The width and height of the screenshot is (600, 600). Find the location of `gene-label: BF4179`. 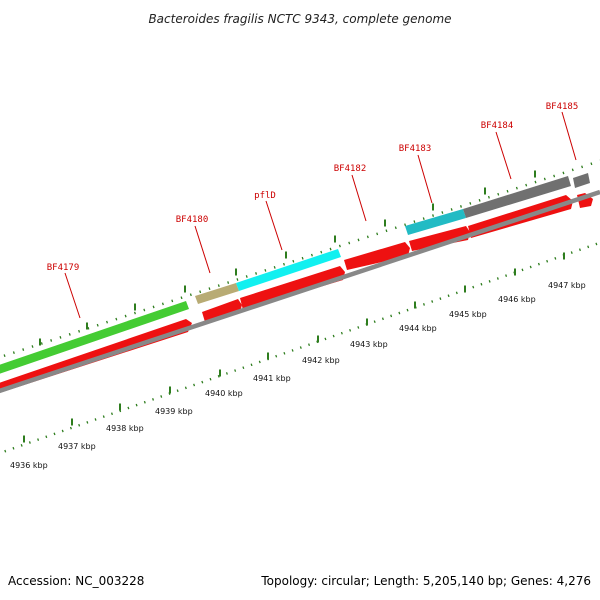

gene-label: BF4179 is located at coordinates (63, 268).